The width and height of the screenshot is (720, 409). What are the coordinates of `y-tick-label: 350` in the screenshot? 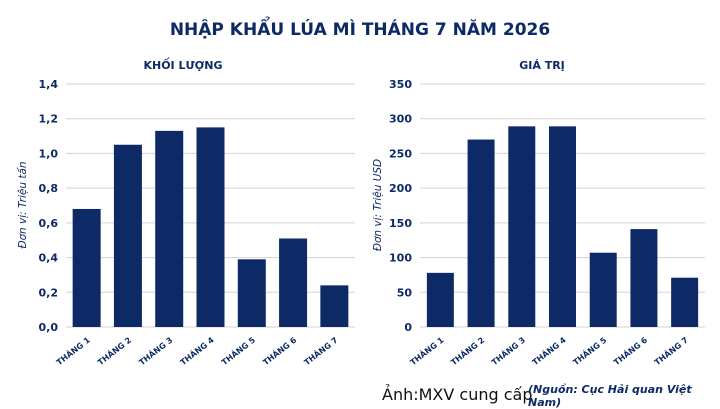 It's located at (400, 84).